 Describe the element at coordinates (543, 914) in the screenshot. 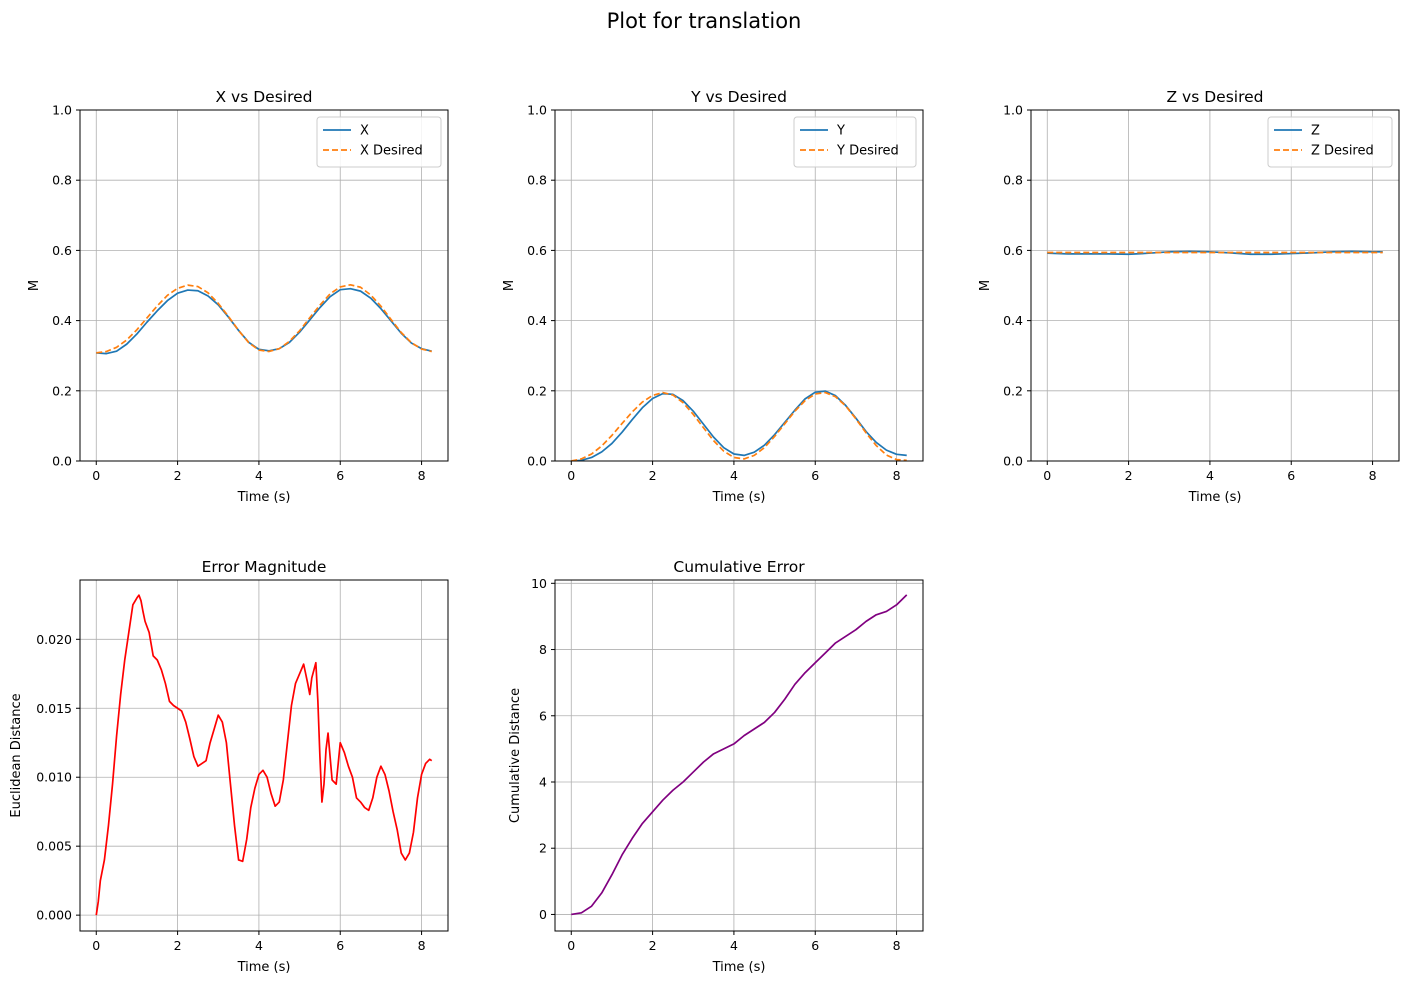

I see `y-tick-label: 0` at that location.